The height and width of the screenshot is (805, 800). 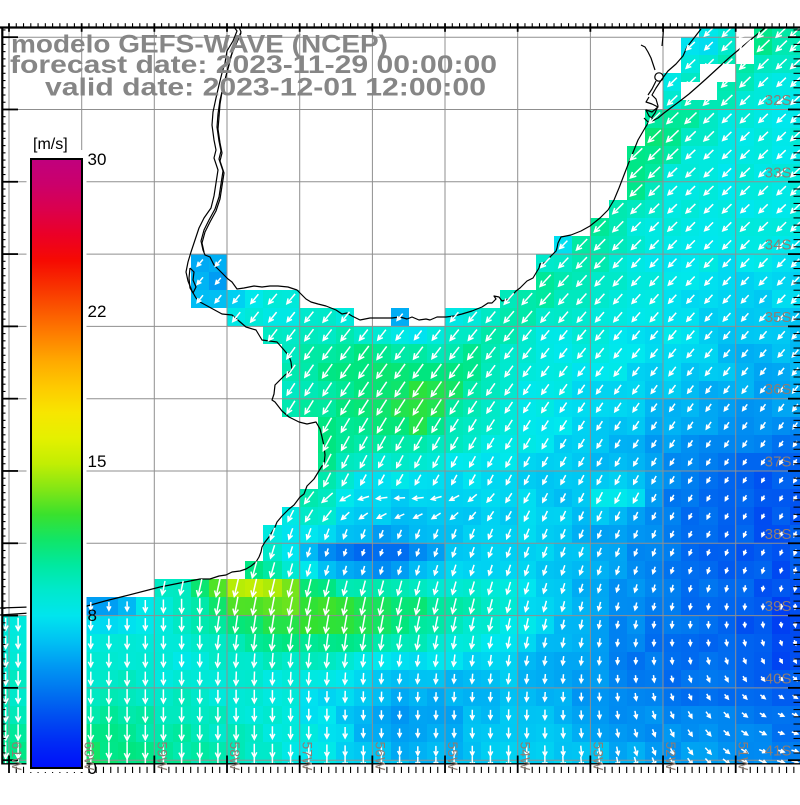 I want to click on svg-text: 51W, so click(x=744, y=757).